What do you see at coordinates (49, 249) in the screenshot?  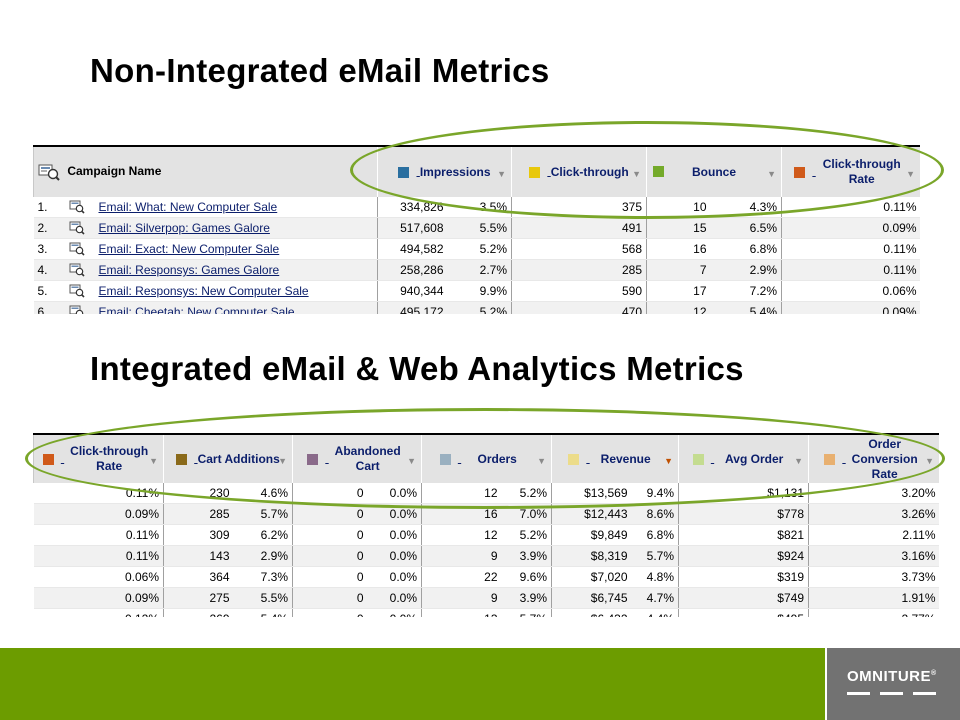 I see `row-index: 3.` at bounding box center [49, 249].